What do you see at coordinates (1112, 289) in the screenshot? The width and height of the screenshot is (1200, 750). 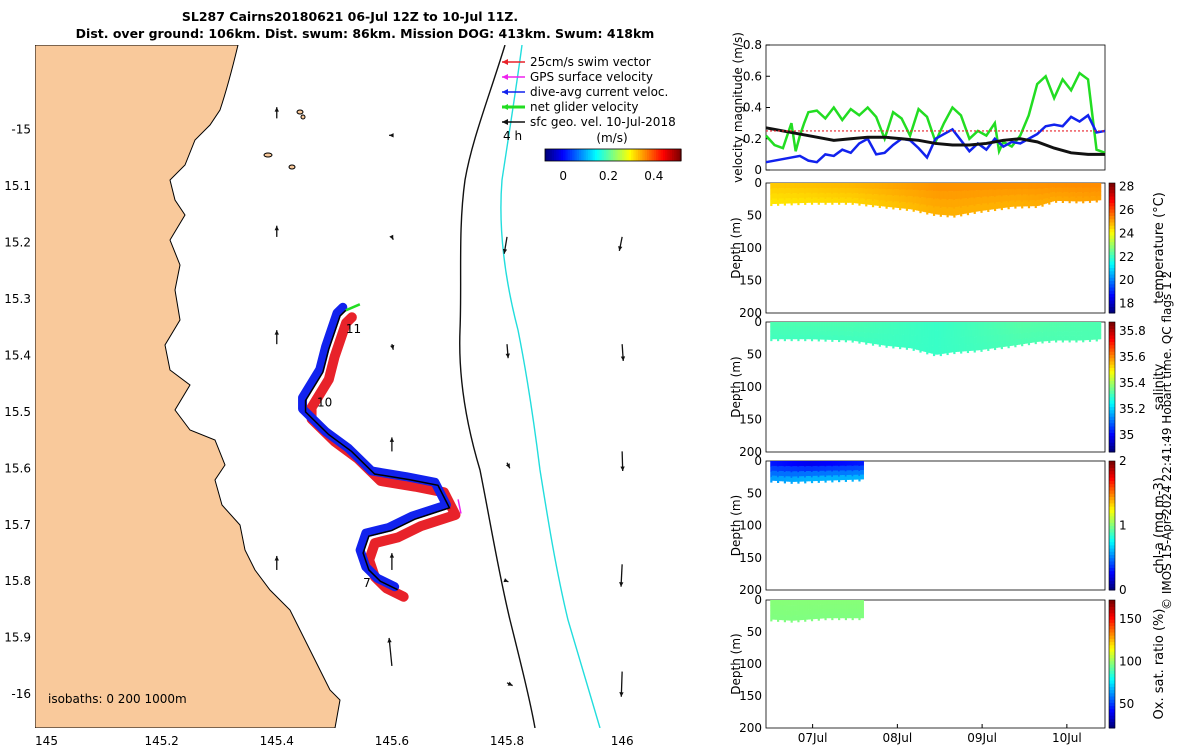 I see `temperature-section-colorbar-swatch` at bounding box center [1112, 289].